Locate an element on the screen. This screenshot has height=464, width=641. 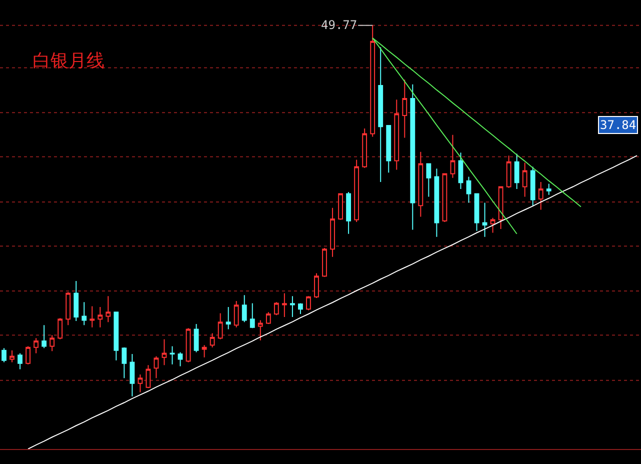
text: 白银月线 is located at coordinates (68, 61).